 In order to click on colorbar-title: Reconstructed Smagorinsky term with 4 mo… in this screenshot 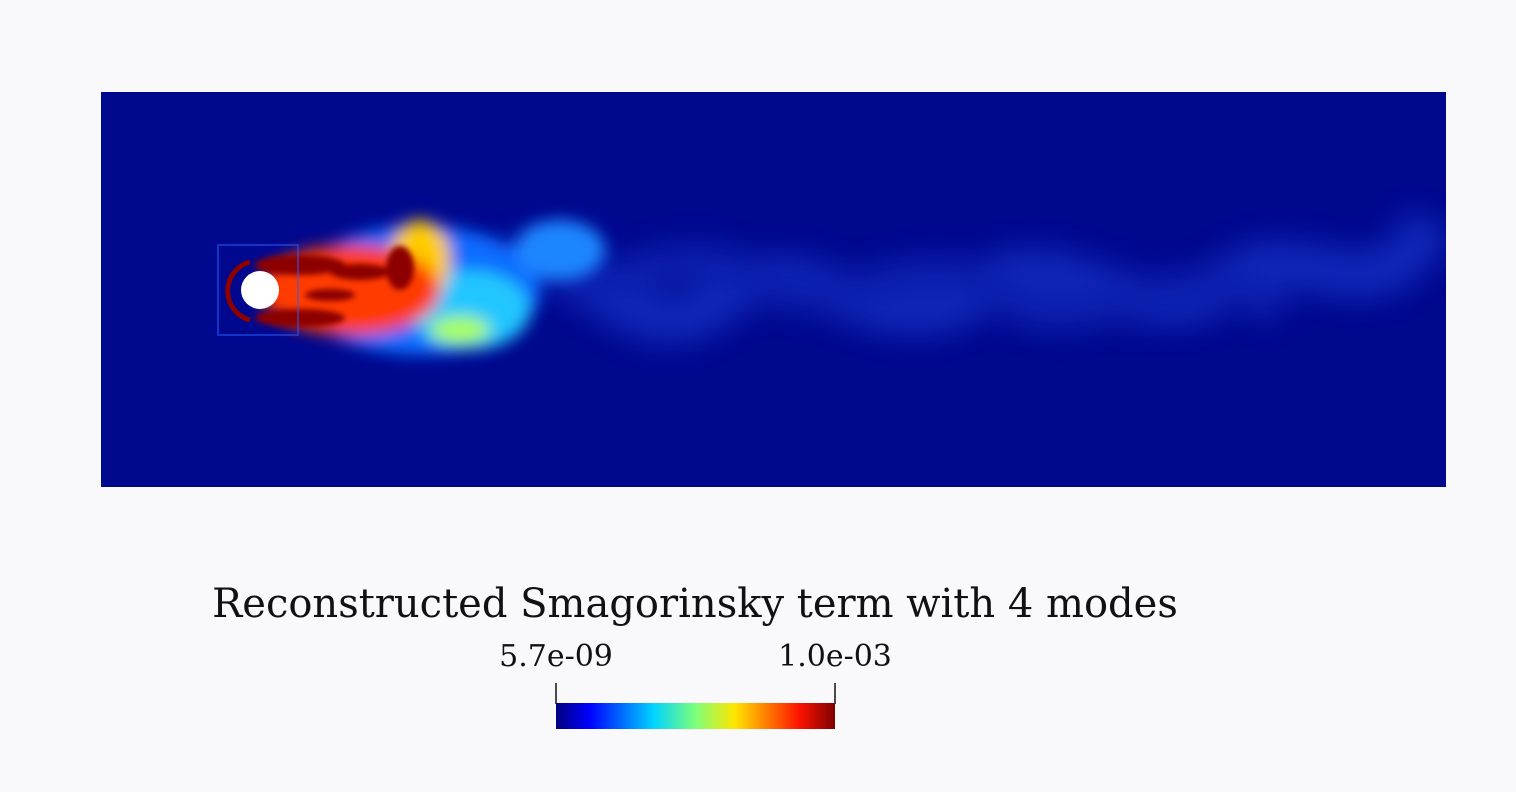, I will do `click(695, 604)`.